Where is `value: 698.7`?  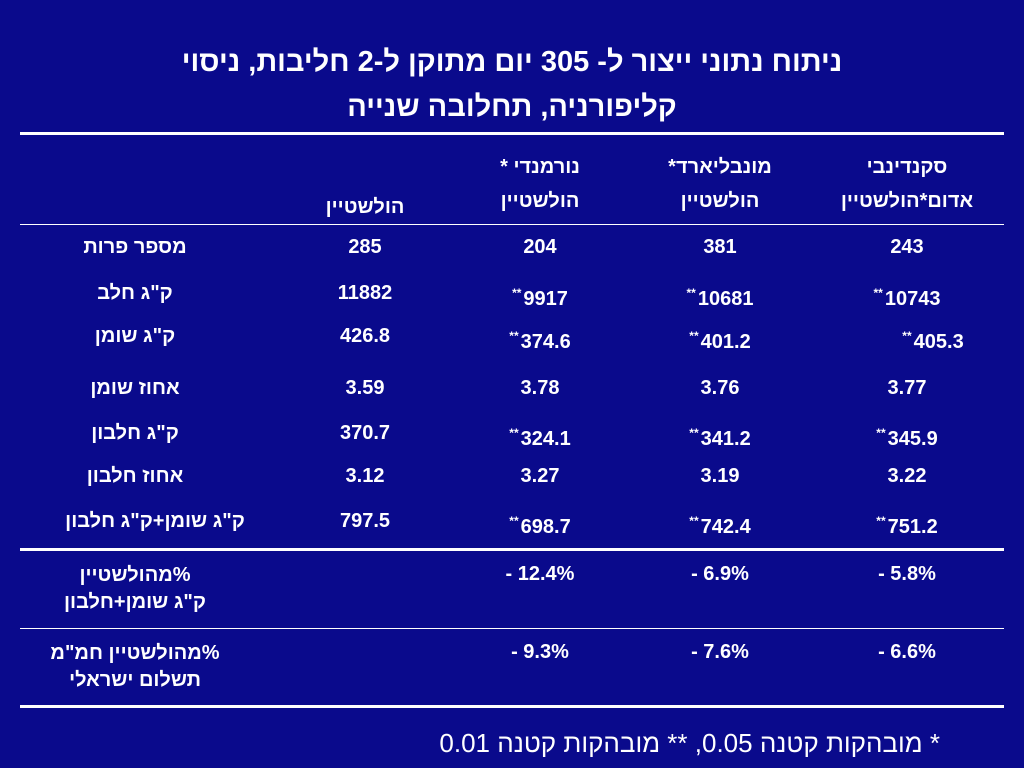 value: 698.7 is located at coordinates (545, 527).